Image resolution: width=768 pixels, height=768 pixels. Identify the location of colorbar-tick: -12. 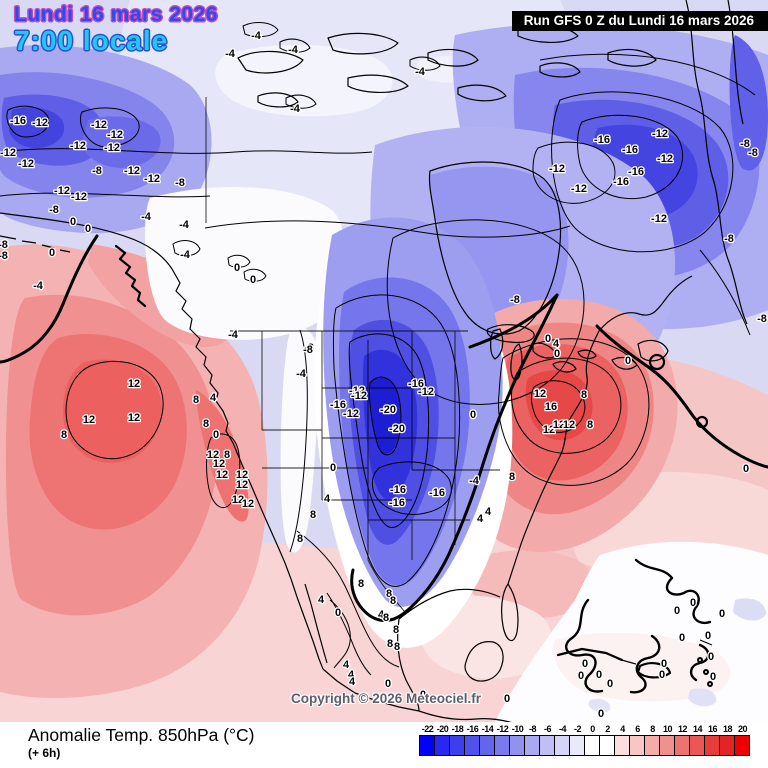
(502, 729).